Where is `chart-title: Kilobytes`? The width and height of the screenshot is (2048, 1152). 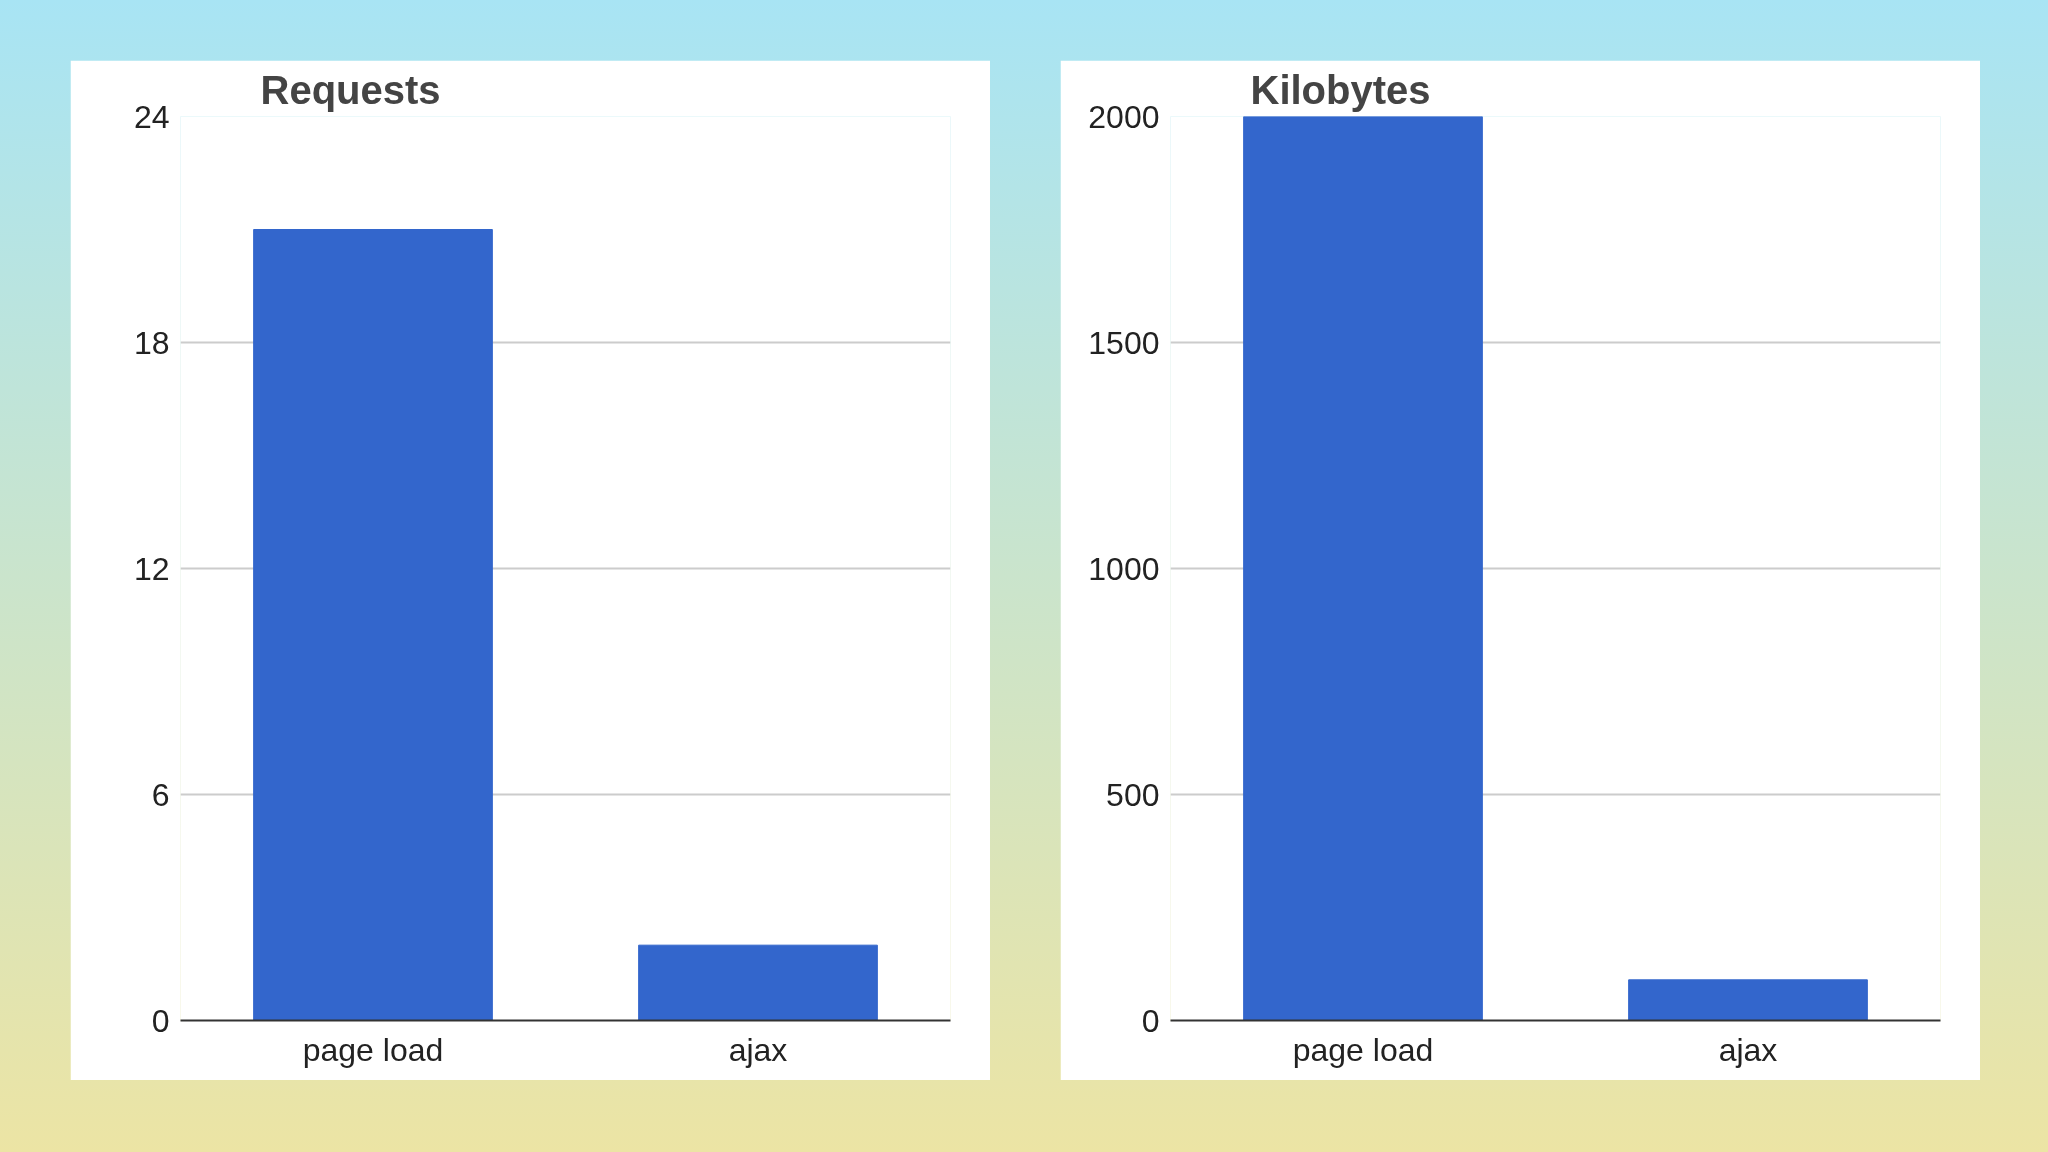 chart-title: Kilobytes is located at coordinates (1340, 89).